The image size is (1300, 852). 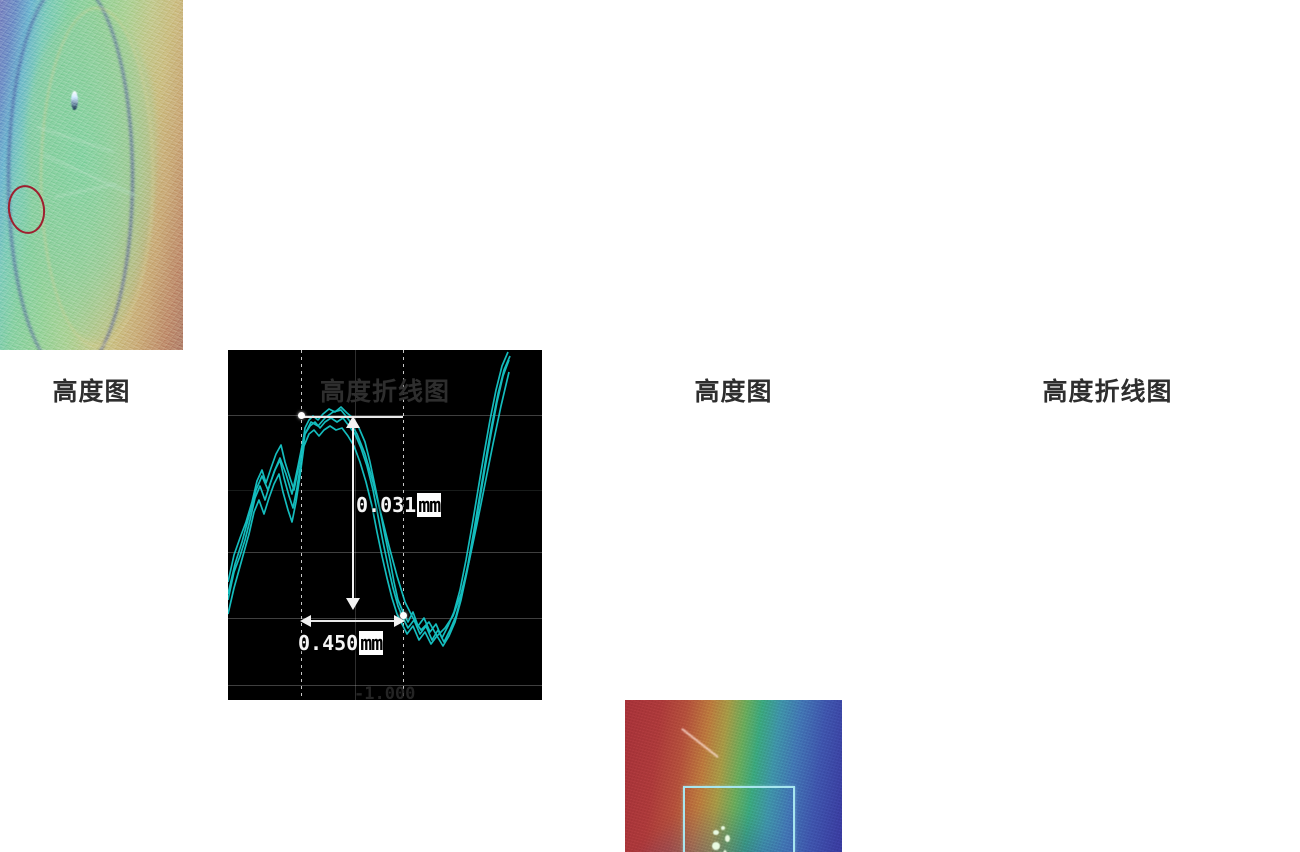 What do you see at coordinates (384, 391) in the screenshot?
I see `caption-height-profile-left: 高度折线图` at bounding box center [384, 391].